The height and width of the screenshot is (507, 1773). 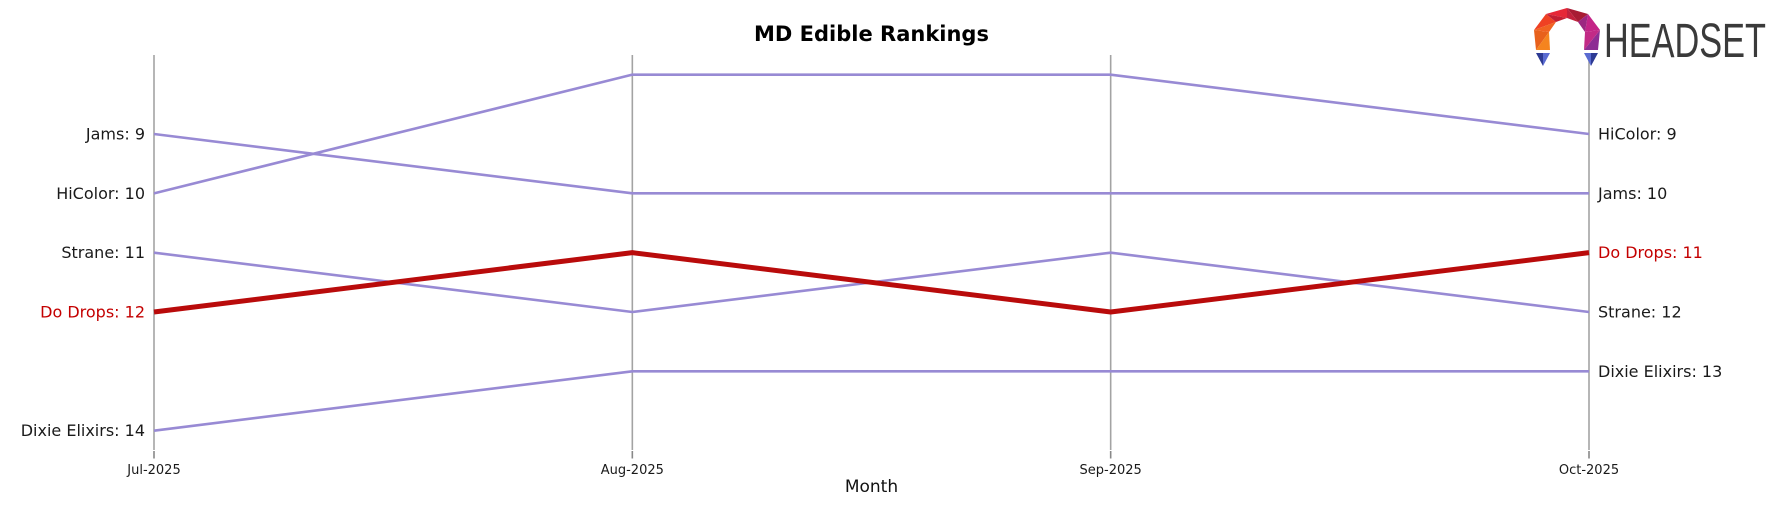 What do you see at coordinates (1637, 134) in the screenshot?
I see `series-right-label-hicolor: HiColor: 9` at bounding box center [1637, 134].